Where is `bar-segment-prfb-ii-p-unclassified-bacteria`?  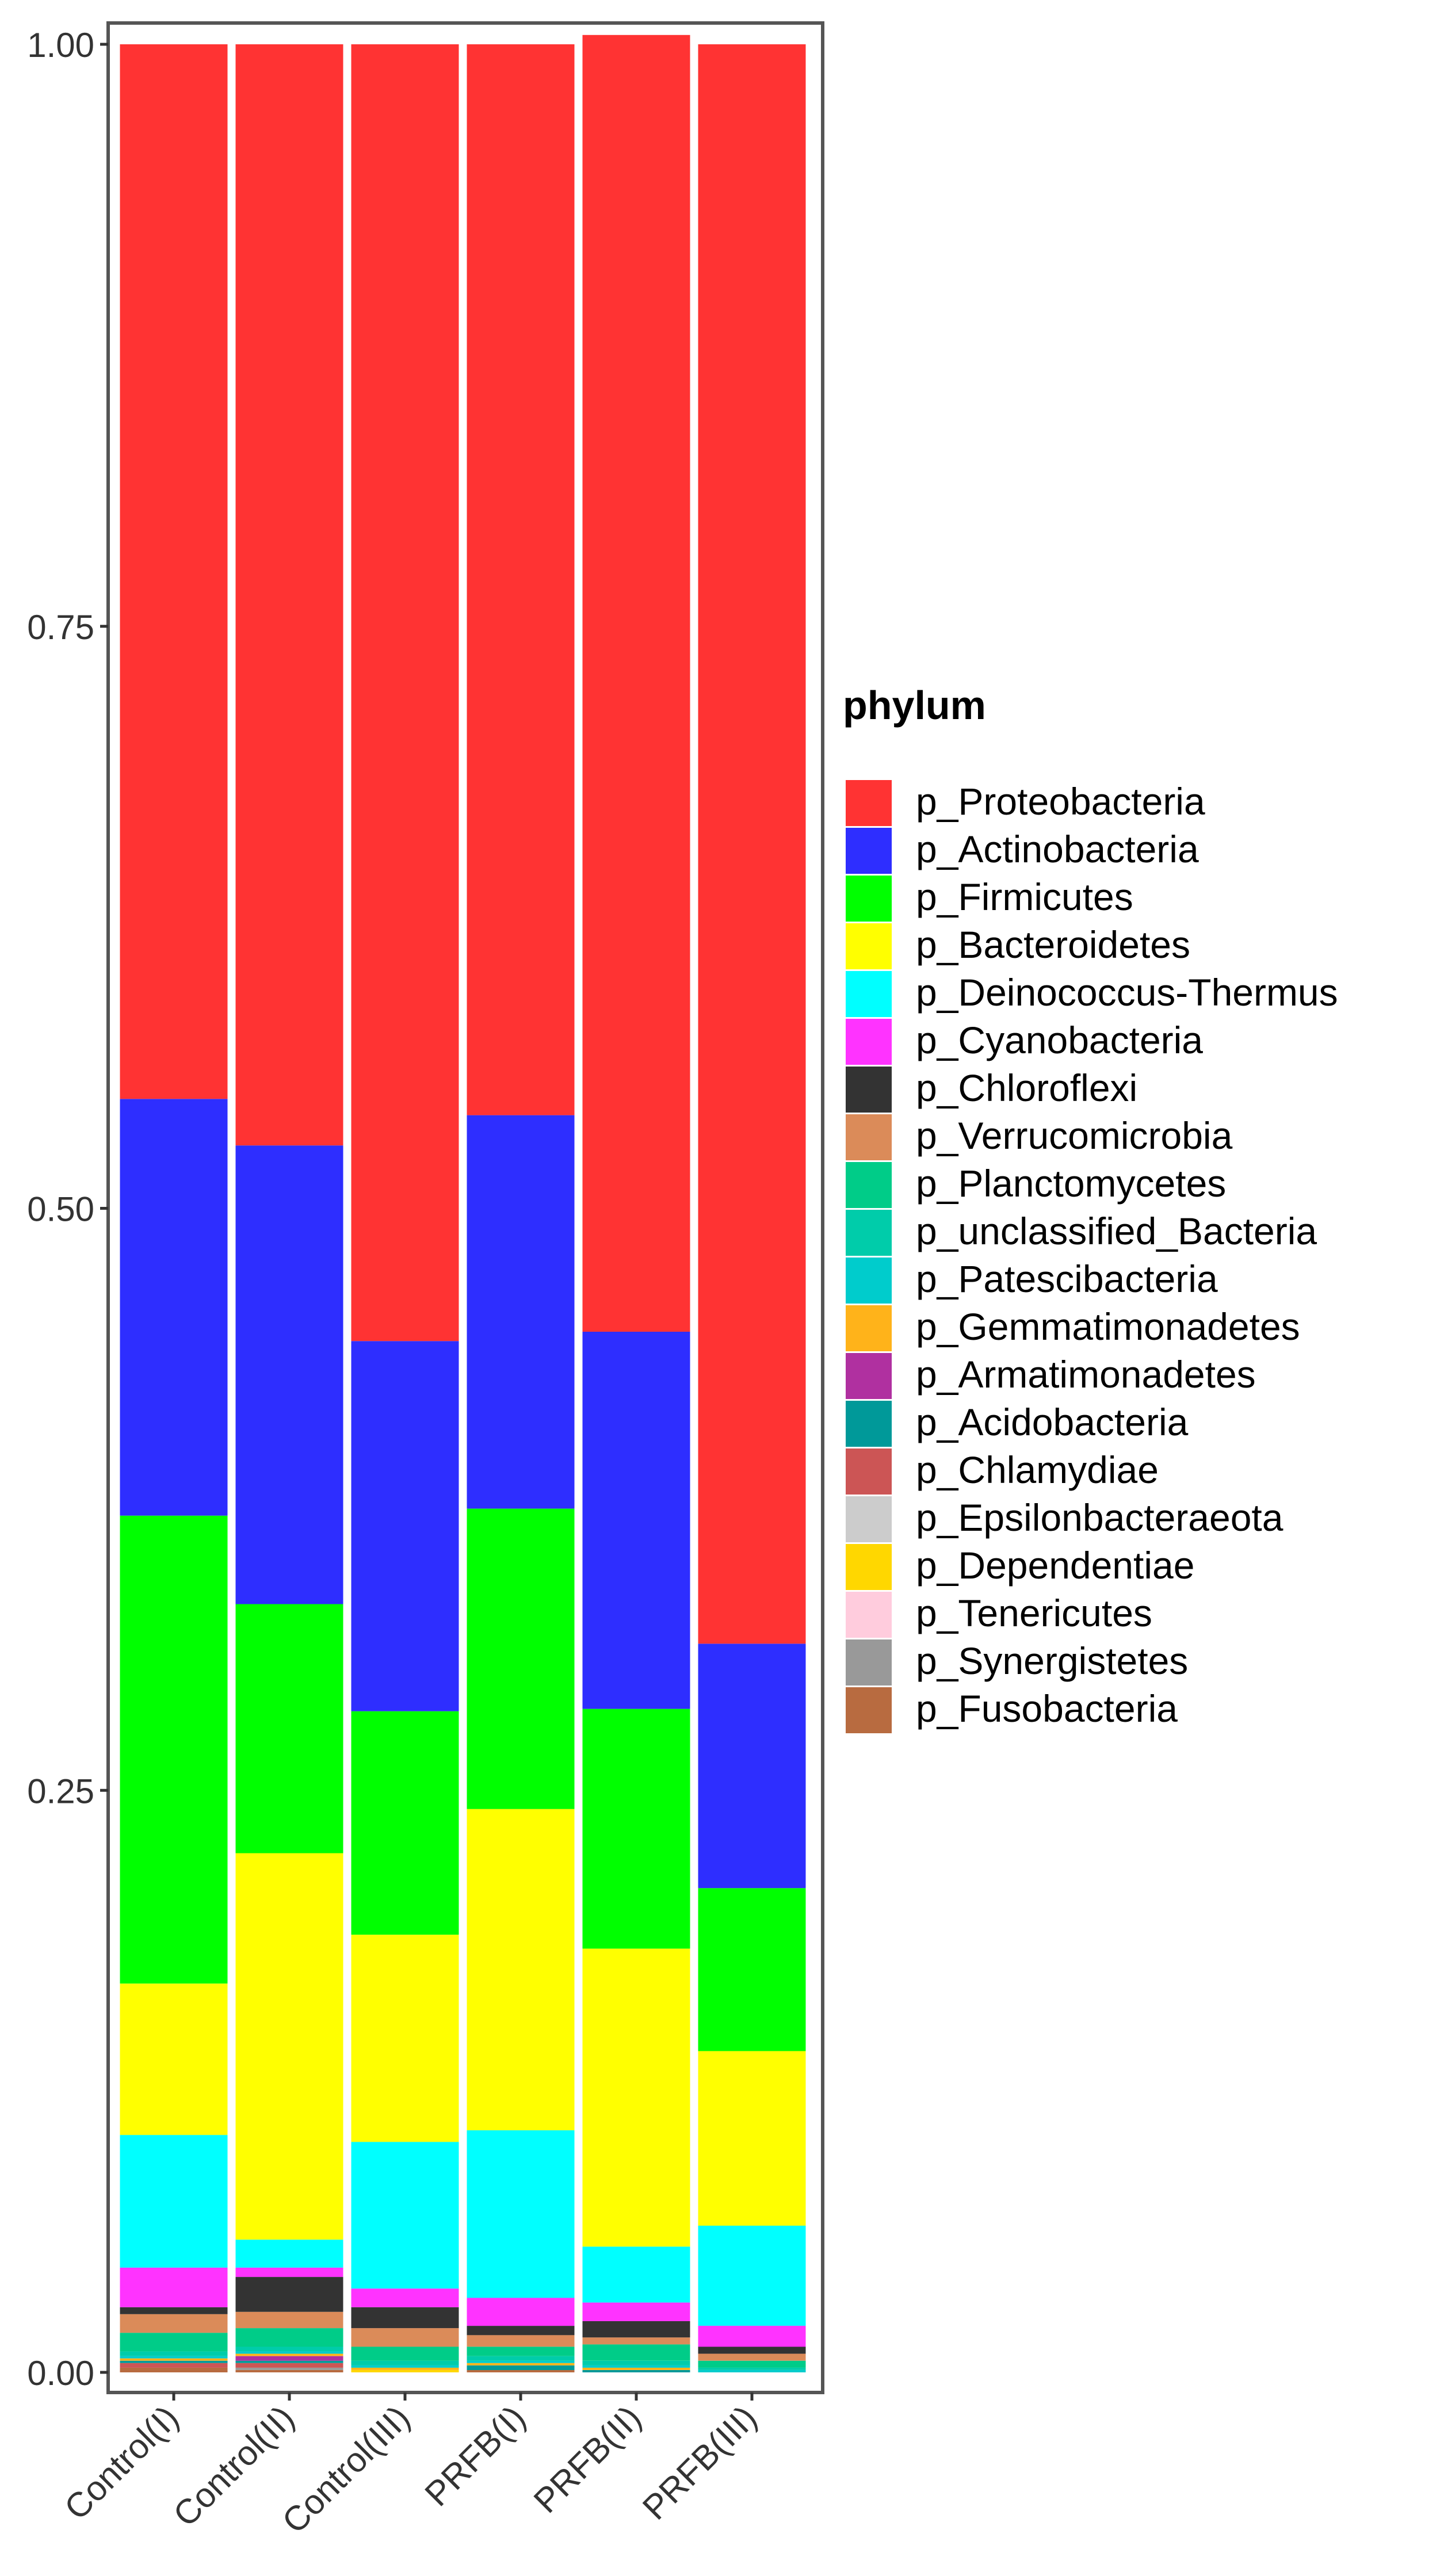
bar-segment-prfb-ii-p-unclassified-bacteria is located at coordinates (636, 2362).